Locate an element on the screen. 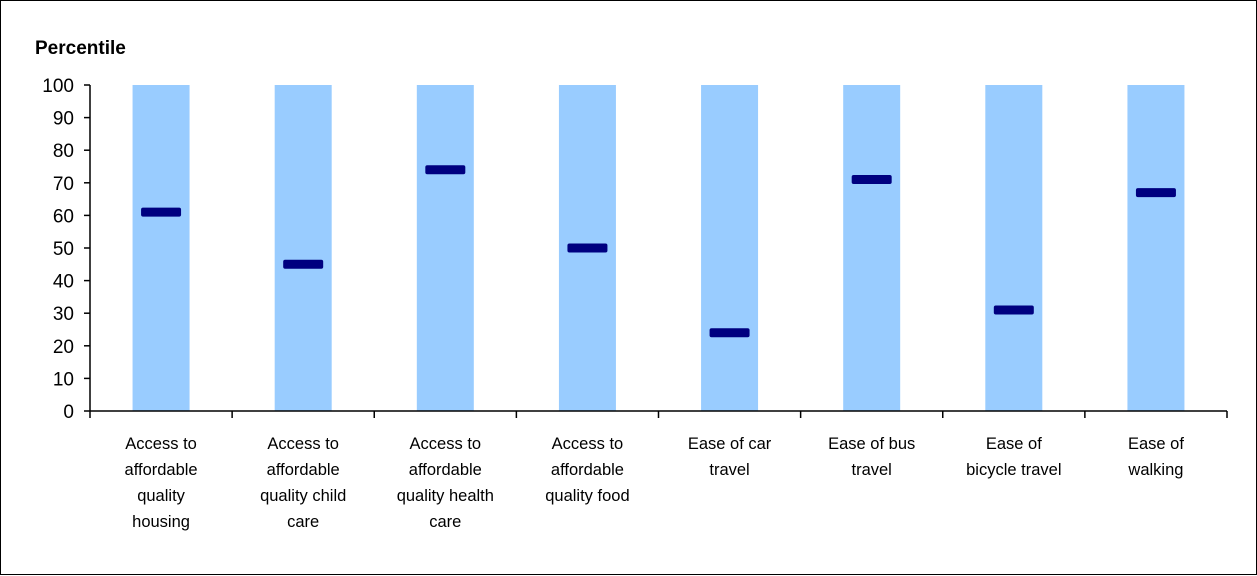 The width and height of the screenshot is (1257, 576). y-tick-label: 80 is located at coordinates (63, 151).